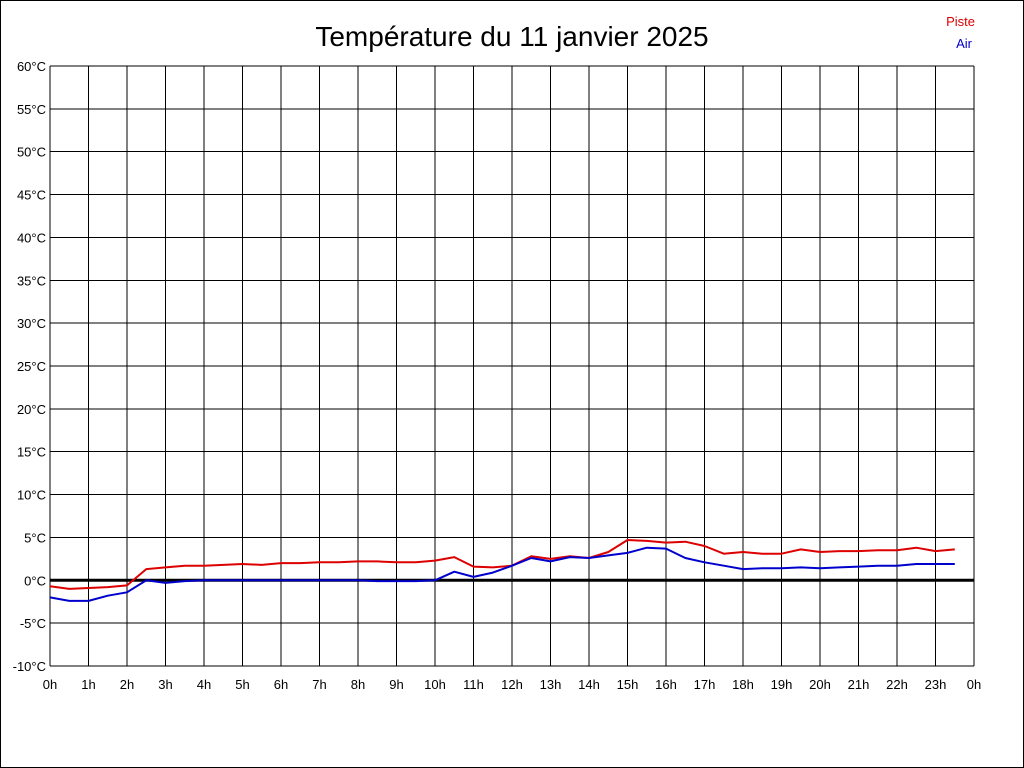  Describe the element at coordinates (281, 684) in the screenshot. I see `x-tick-label: 6h` at that location.